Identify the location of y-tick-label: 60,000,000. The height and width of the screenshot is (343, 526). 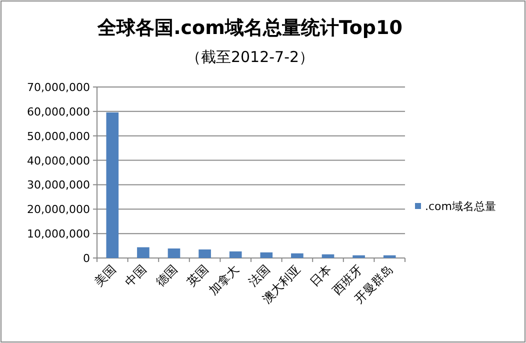
(58, 111).